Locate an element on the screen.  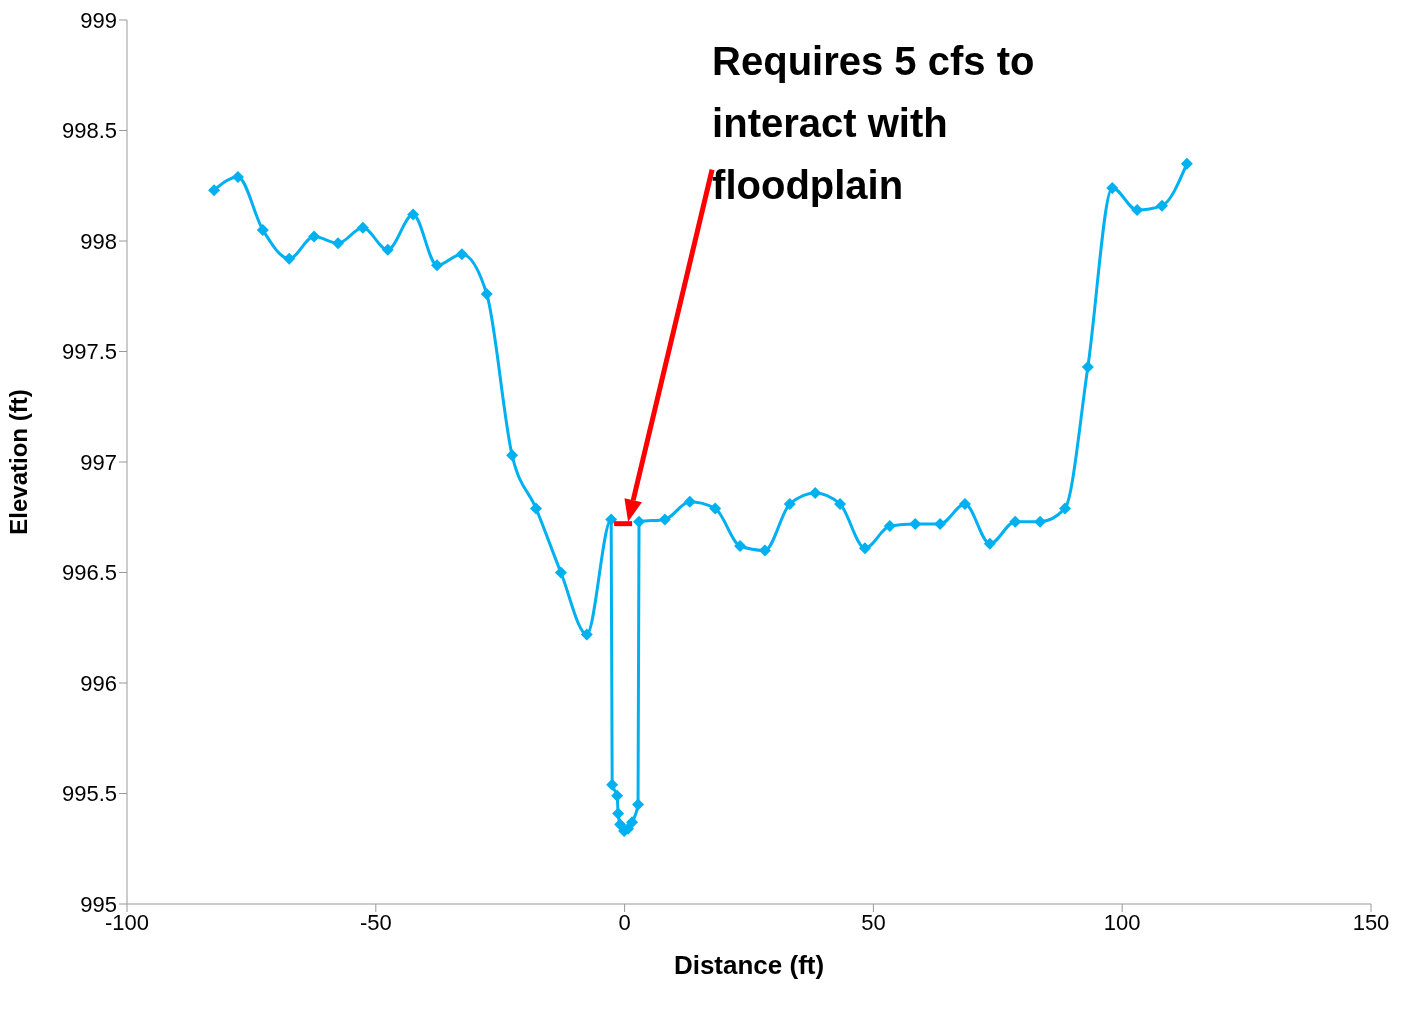
y-tick-label: 995.5 is located at coordinates (89, 794).